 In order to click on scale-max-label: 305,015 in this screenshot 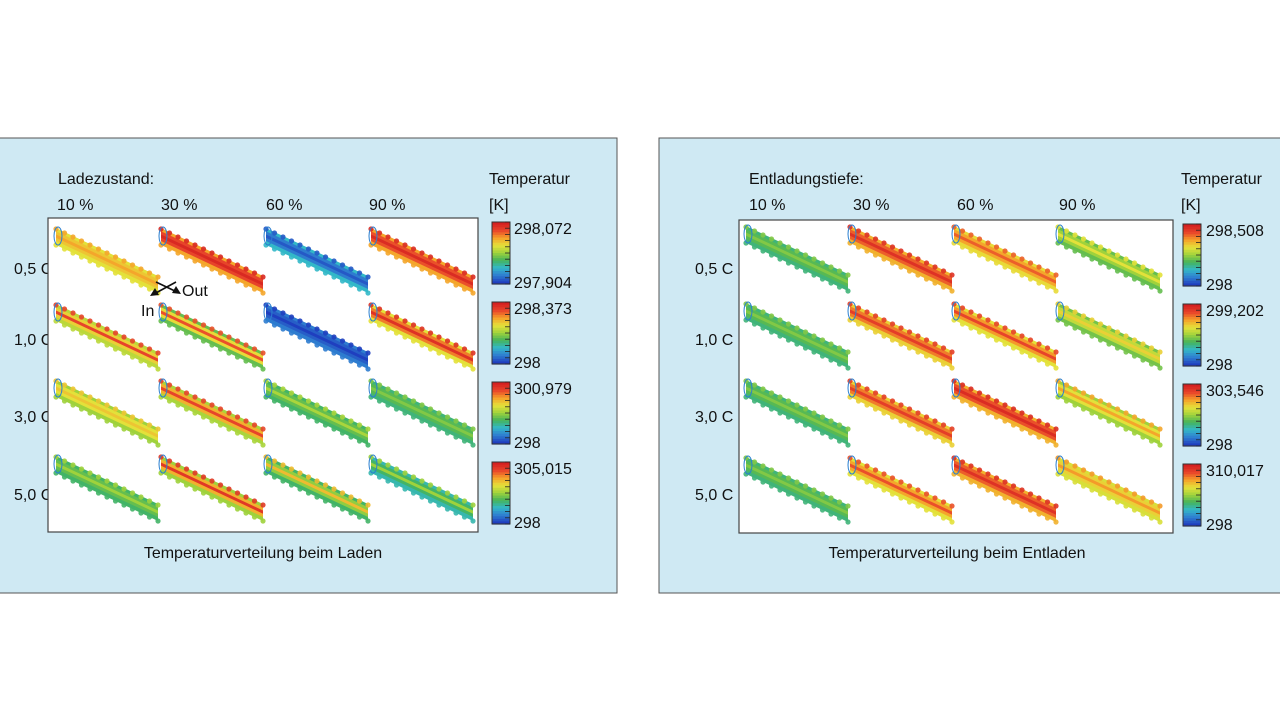, I will do `click(543, 469)`.